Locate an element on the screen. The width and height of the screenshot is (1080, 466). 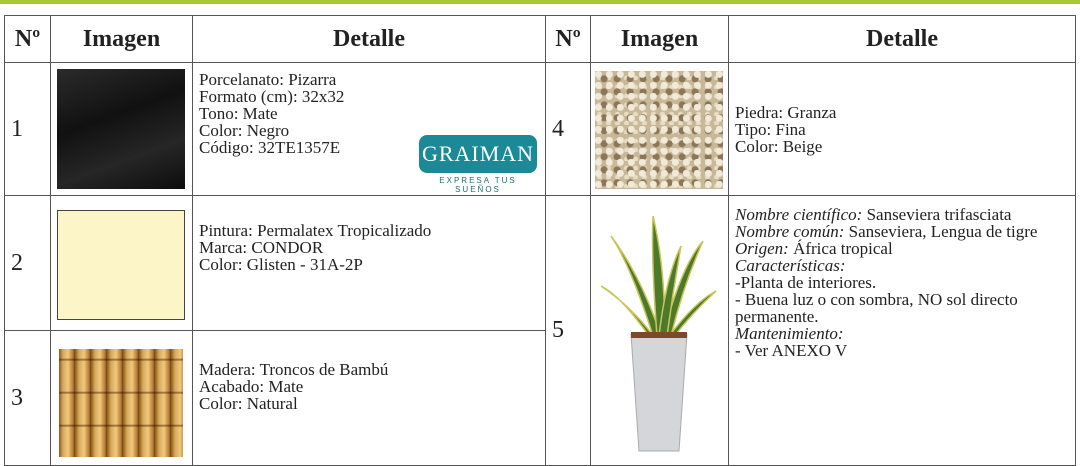
detail-line: Color: Natural is located at coordinates (248, 403).